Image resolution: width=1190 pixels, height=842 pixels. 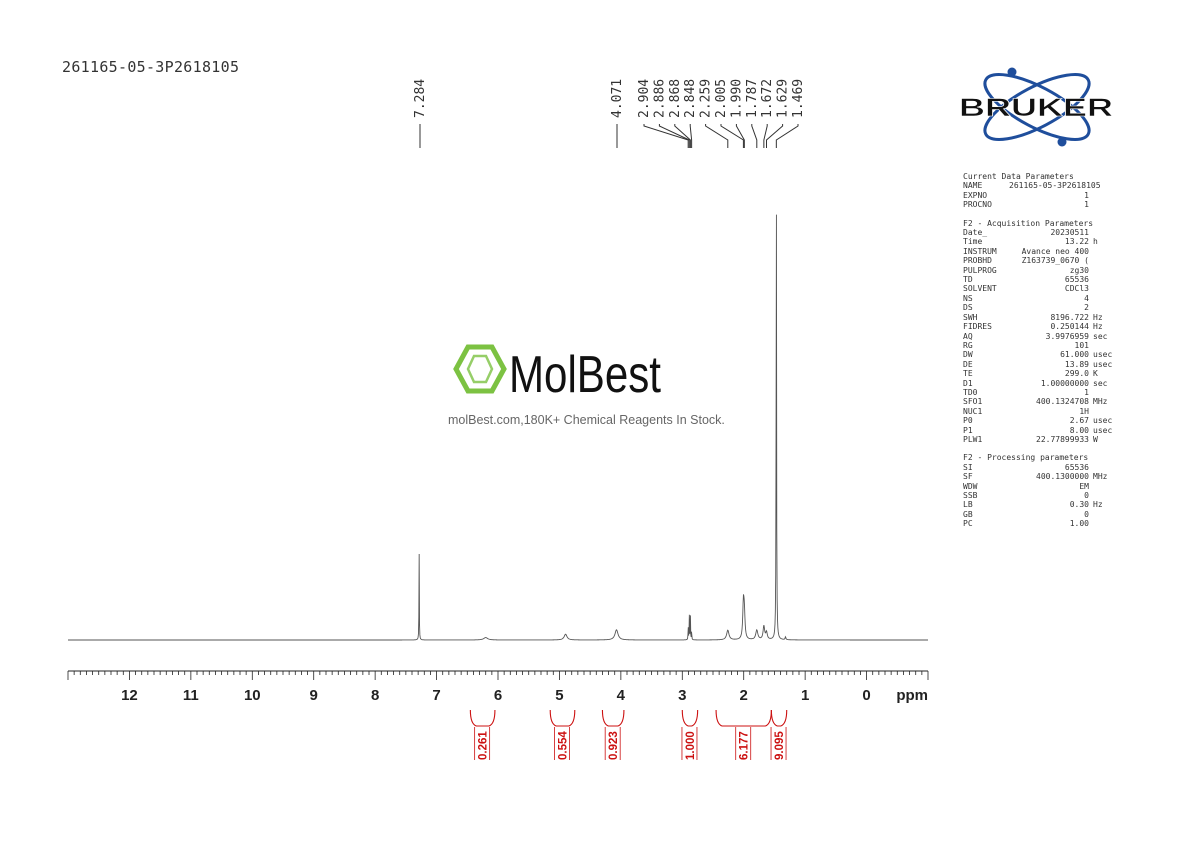 I want to click on param-row: DW 61.000 usec, so click(x=1043, y=354).